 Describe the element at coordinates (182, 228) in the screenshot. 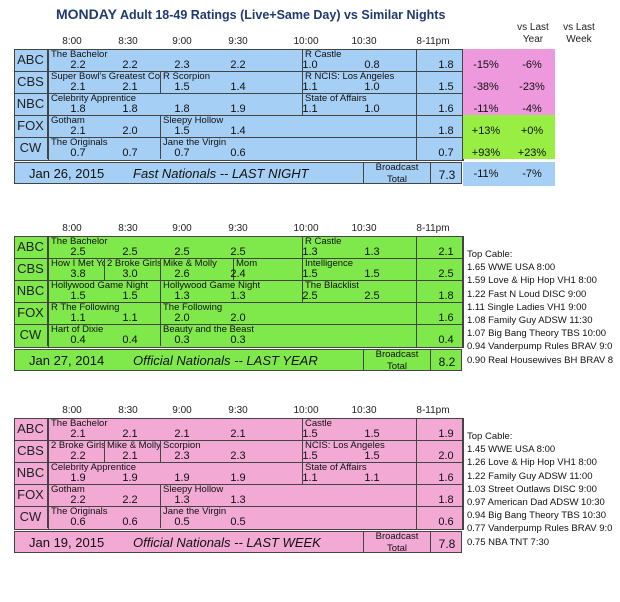

I see `mid-time-header: 9:00` at that location.